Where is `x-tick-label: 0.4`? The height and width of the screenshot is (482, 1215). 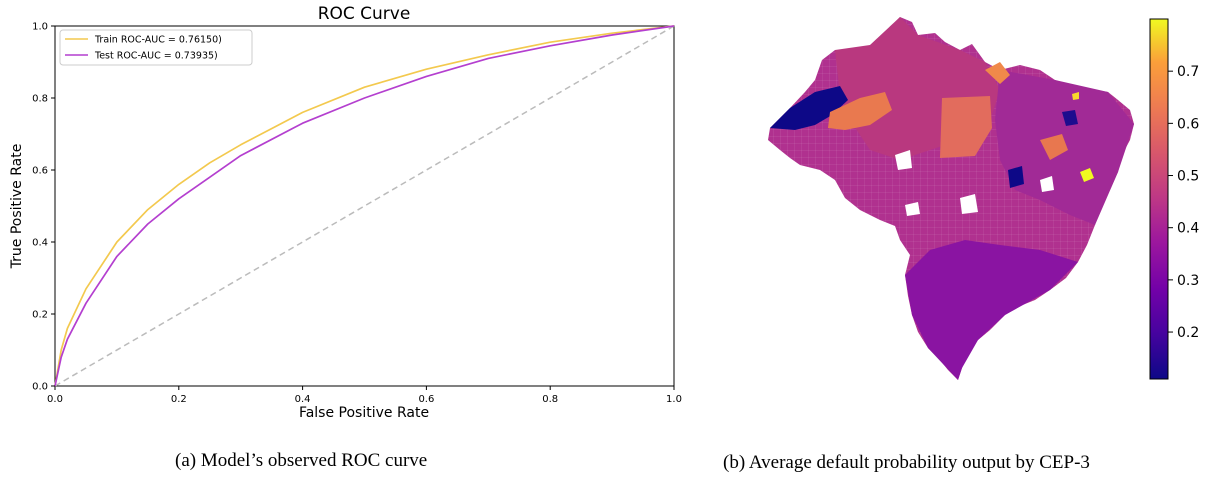
x-tick-label: 0.4 is located at coordinates (303, 399).